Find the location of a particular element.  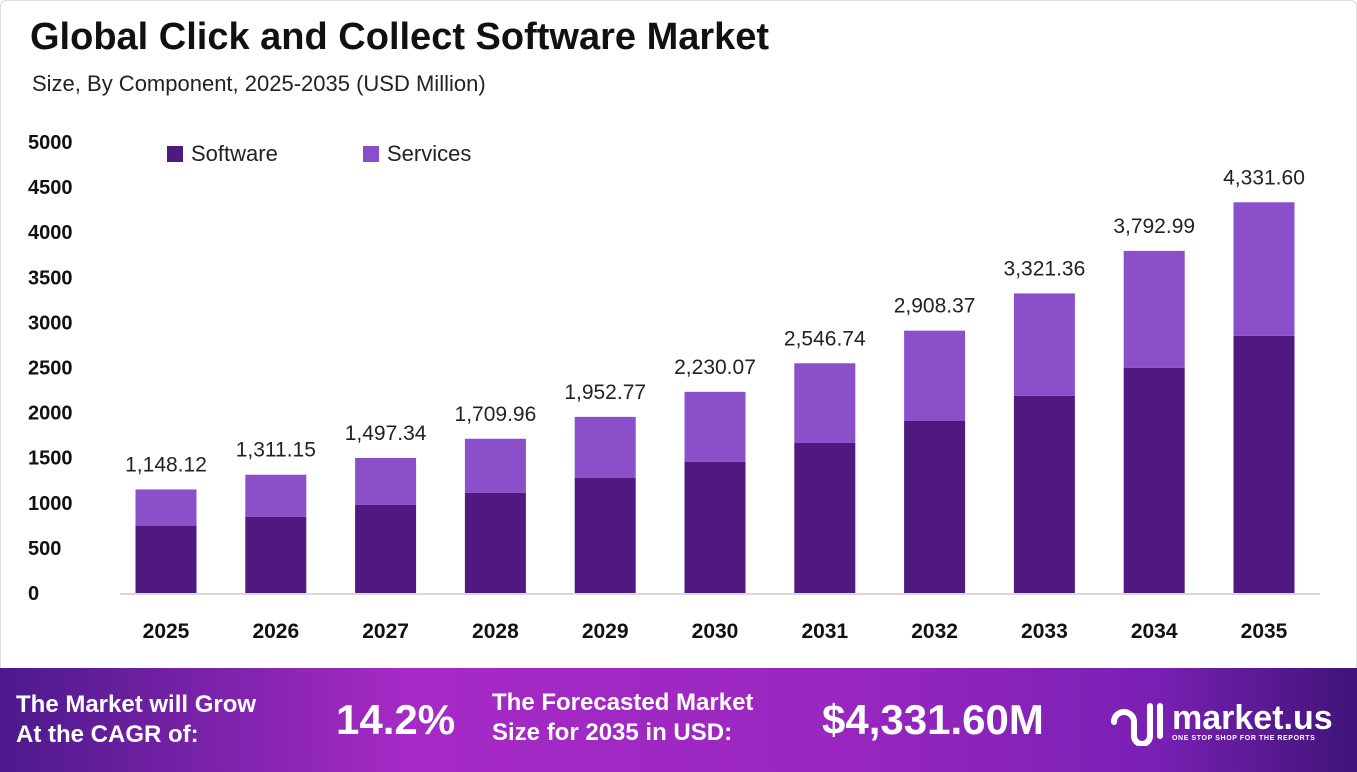

bar-services-2033 is located at coordinates (1044, 344).